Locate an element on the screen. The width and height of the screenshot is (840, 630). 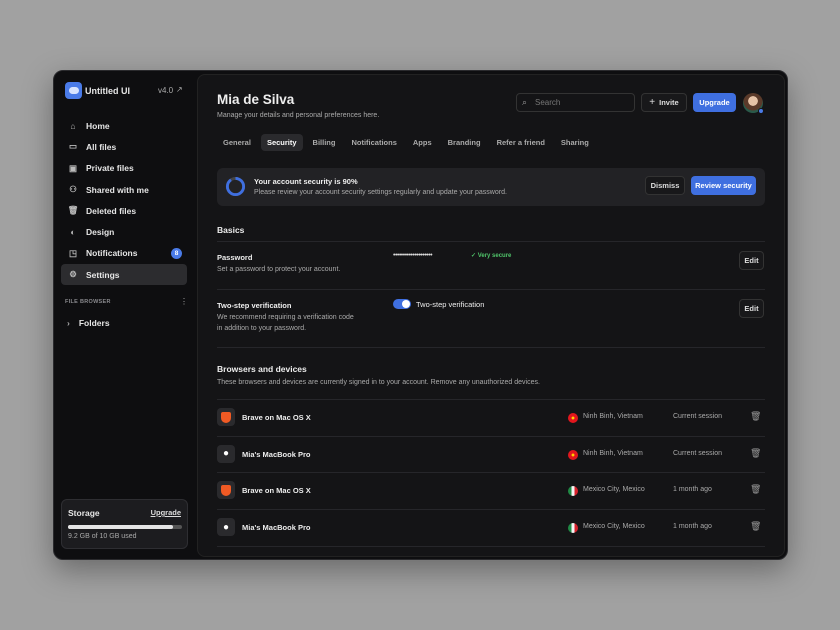
chevron-right-icon: › is located at coordinates (68, 323).